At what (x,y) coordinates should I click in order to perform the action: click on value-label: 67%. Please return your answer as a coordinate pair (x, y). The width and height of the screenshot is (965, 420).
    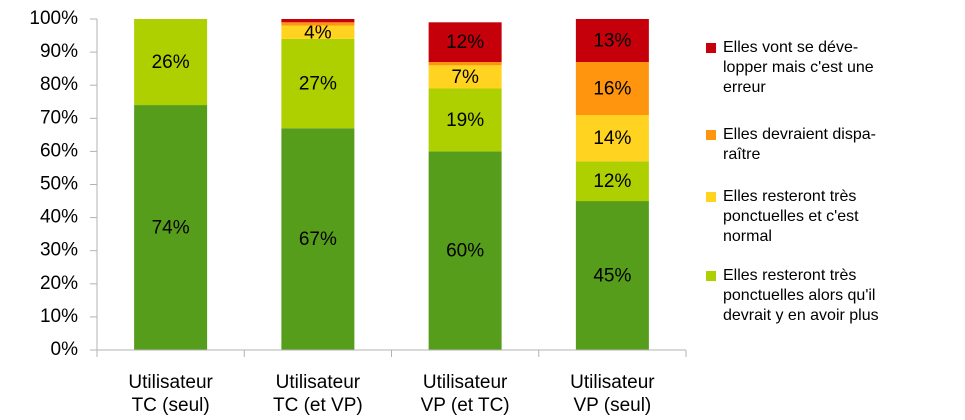
    Looking at the image, I should click on (318, 239).